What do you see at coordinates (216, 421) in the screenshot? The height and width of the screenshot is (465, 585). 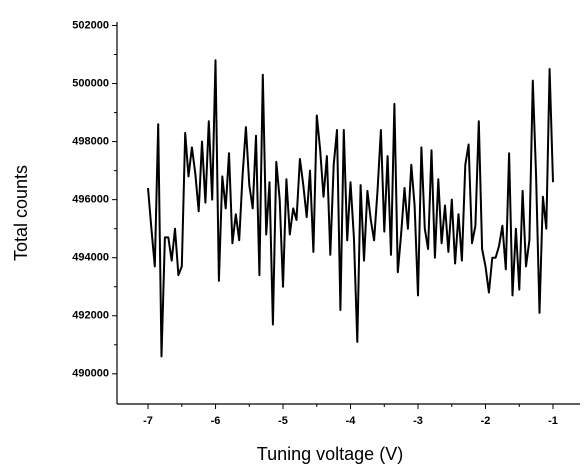 I see `x-tick-label: -6` at bounding box center [216, 421].